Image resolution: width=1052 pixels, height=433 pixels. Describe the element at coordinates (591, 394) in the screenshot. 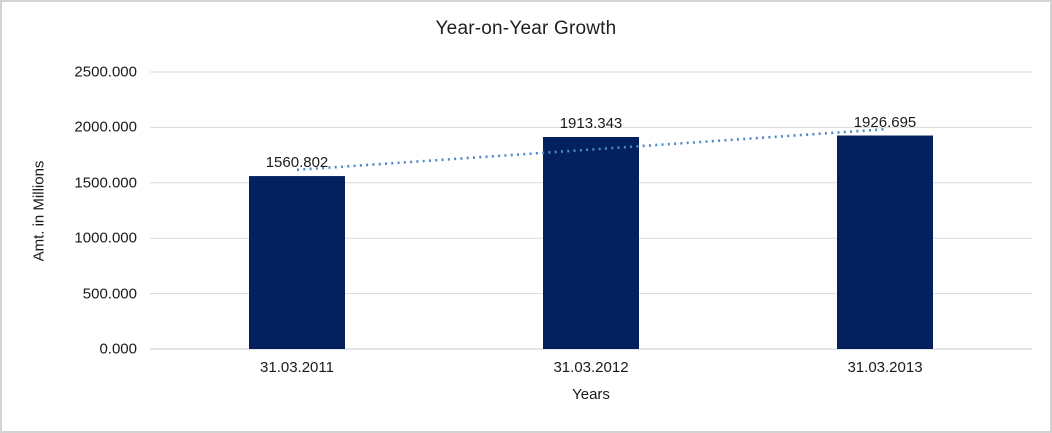

I see `x-axis-title: Years` at that location.